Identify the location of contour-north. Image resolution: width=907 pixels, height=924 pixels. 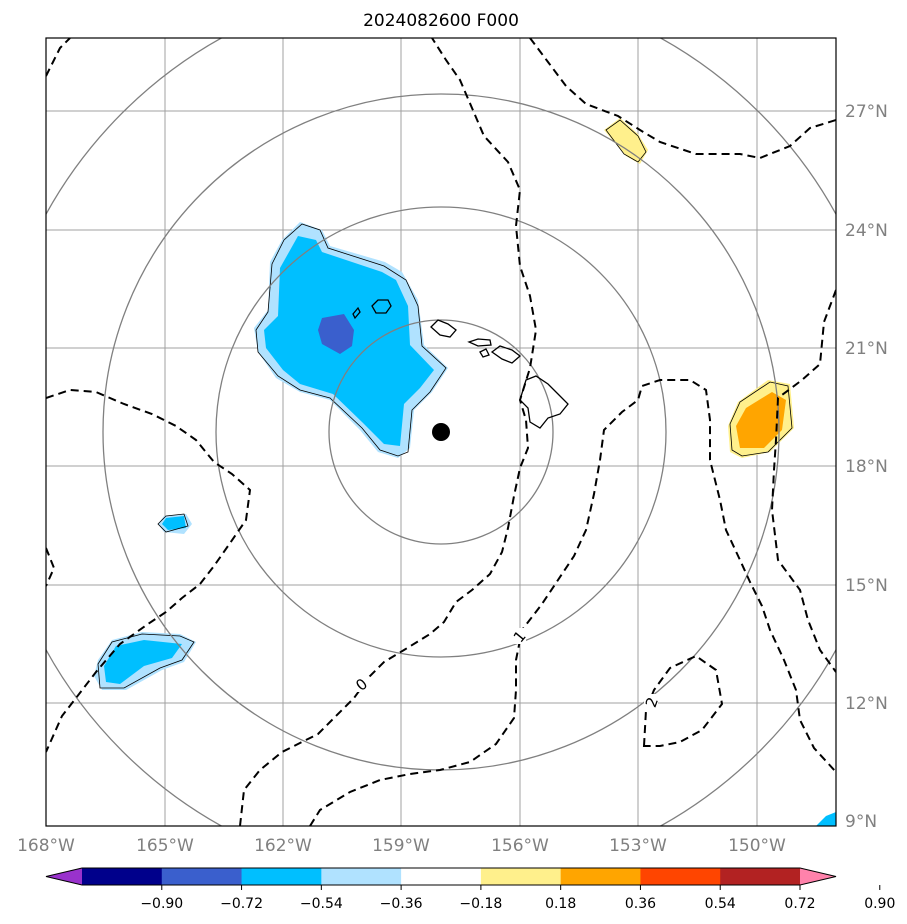
(682, 99).